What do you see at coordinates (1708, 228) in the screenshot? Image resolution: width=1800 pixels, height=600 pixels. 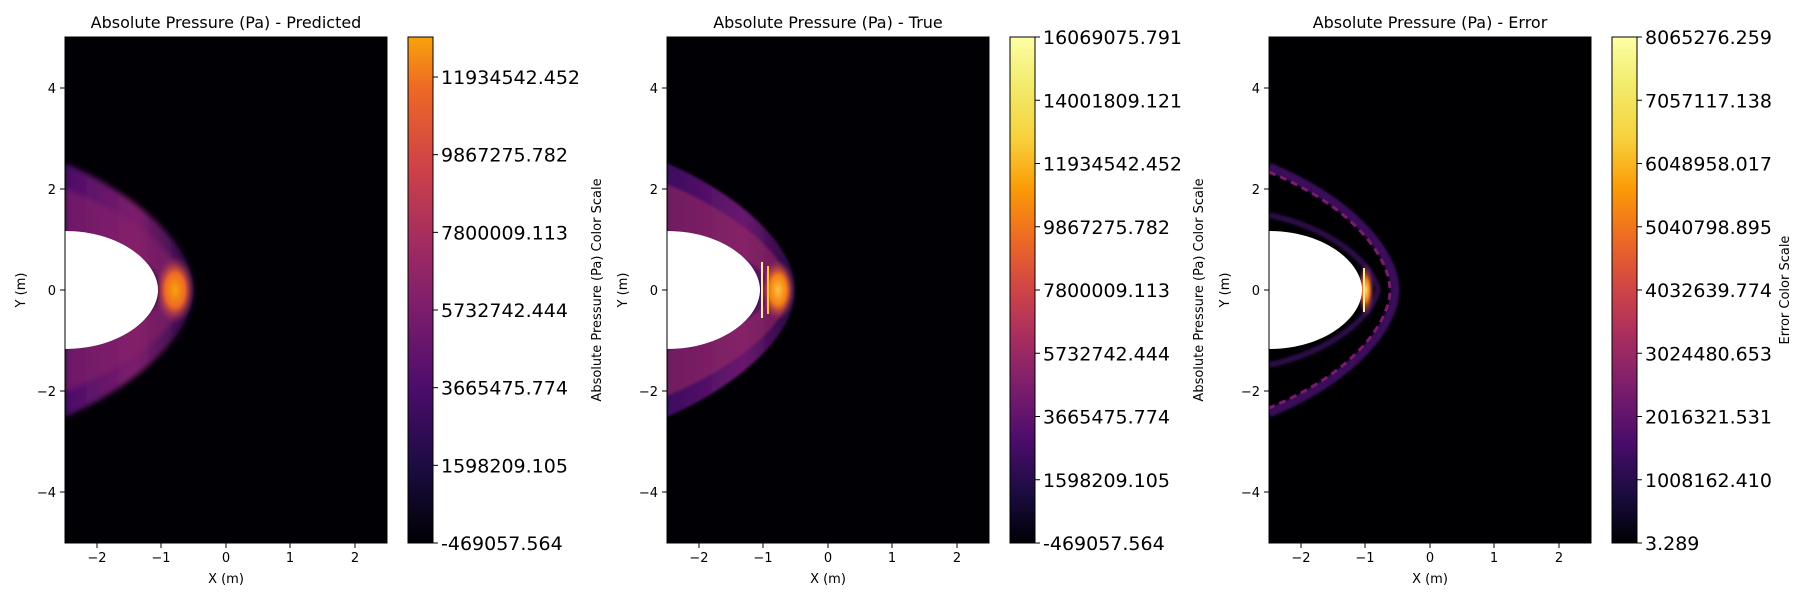 I see `colorbar-tick-label: 5040798.895` at bounding box center [1708, 228].